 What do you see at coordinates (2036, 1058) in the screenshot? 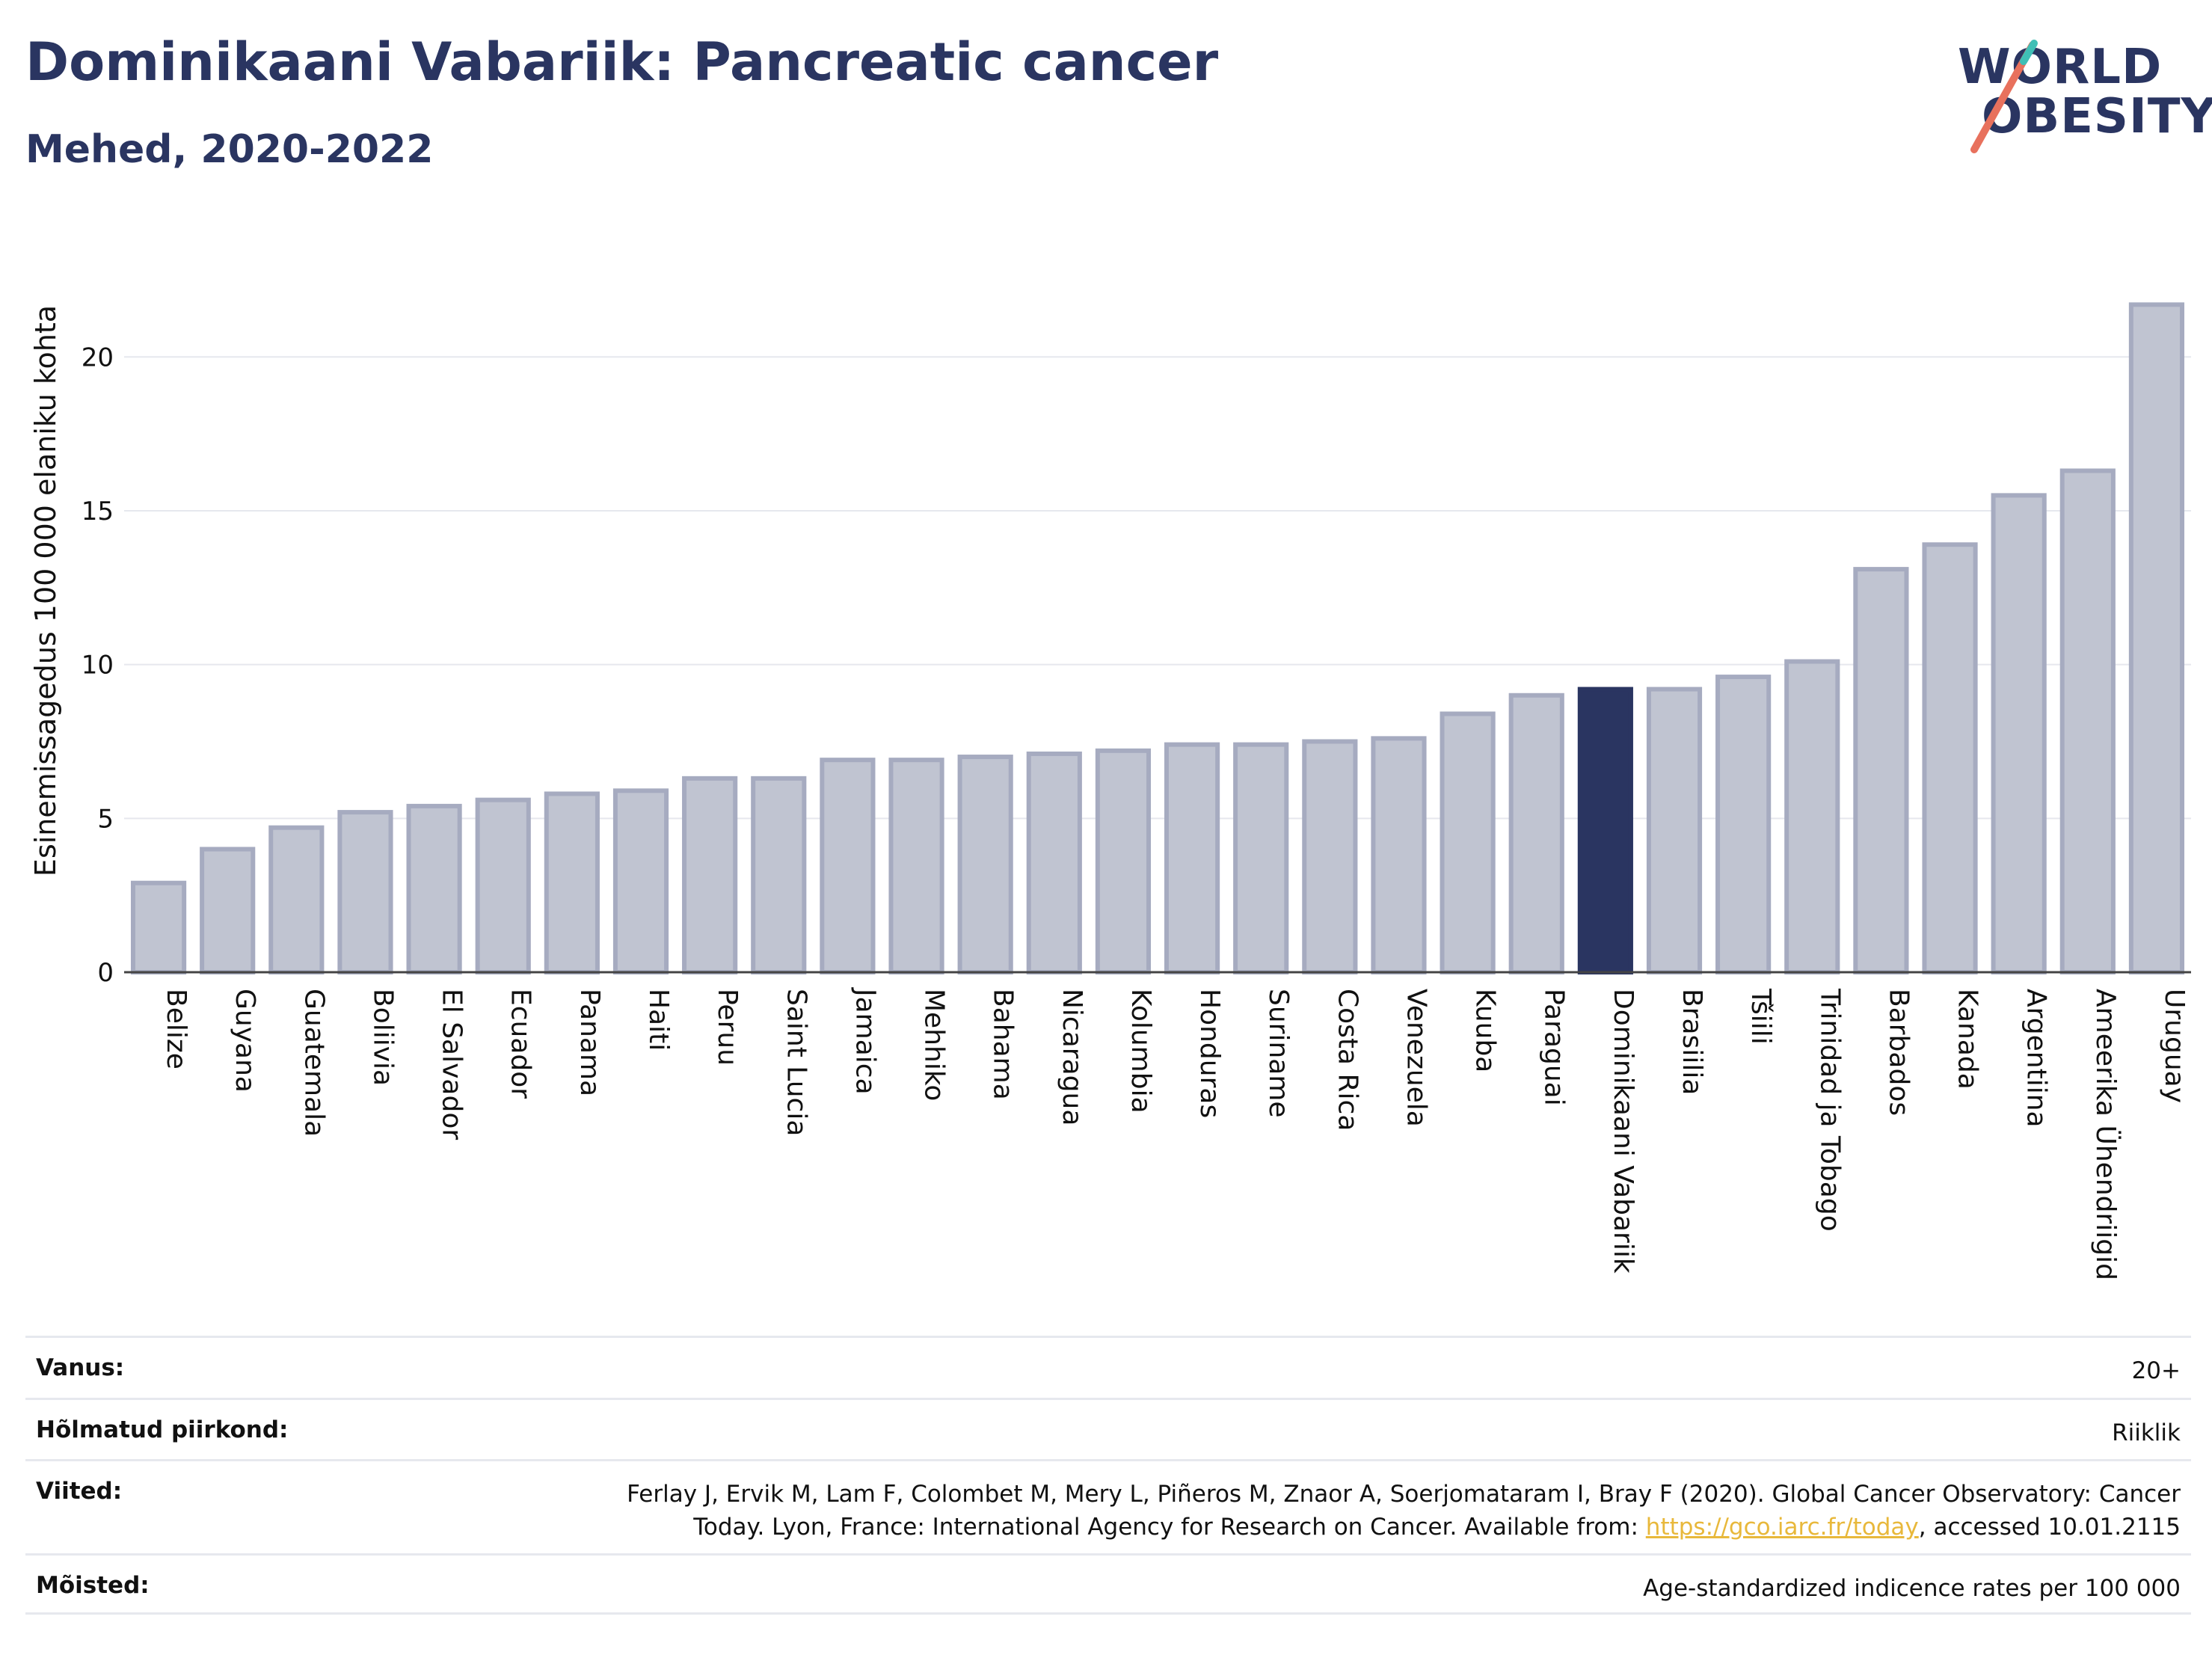
I see `x-tick-label: Argentiina` at bounding box center [2036, 1058].